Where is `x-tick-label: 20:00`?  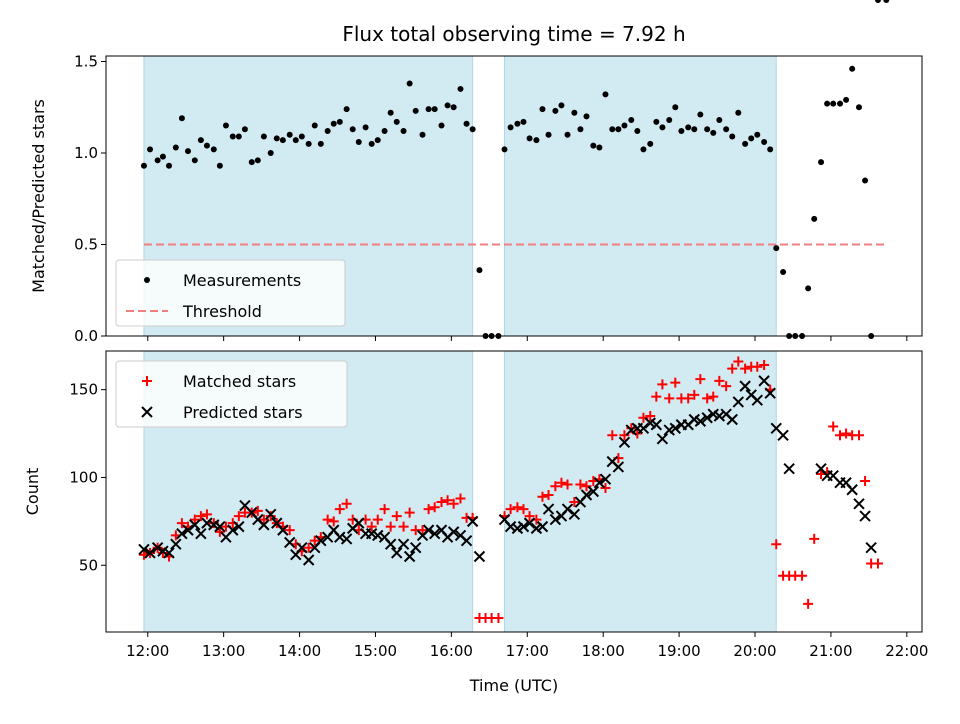
x-tick-label: 20:00 is located at coordinates (754, 651).